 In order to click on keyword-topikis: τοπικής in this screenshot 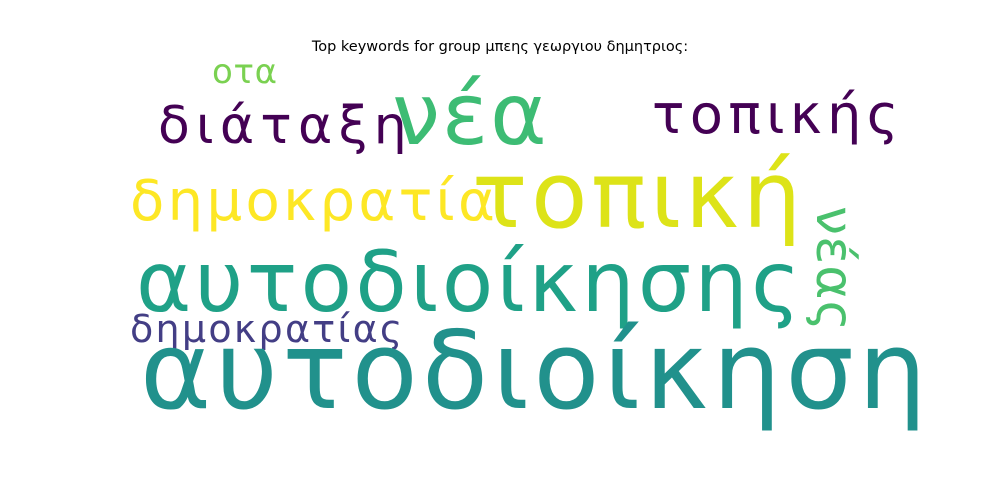, I will do `click(778, 114)`.